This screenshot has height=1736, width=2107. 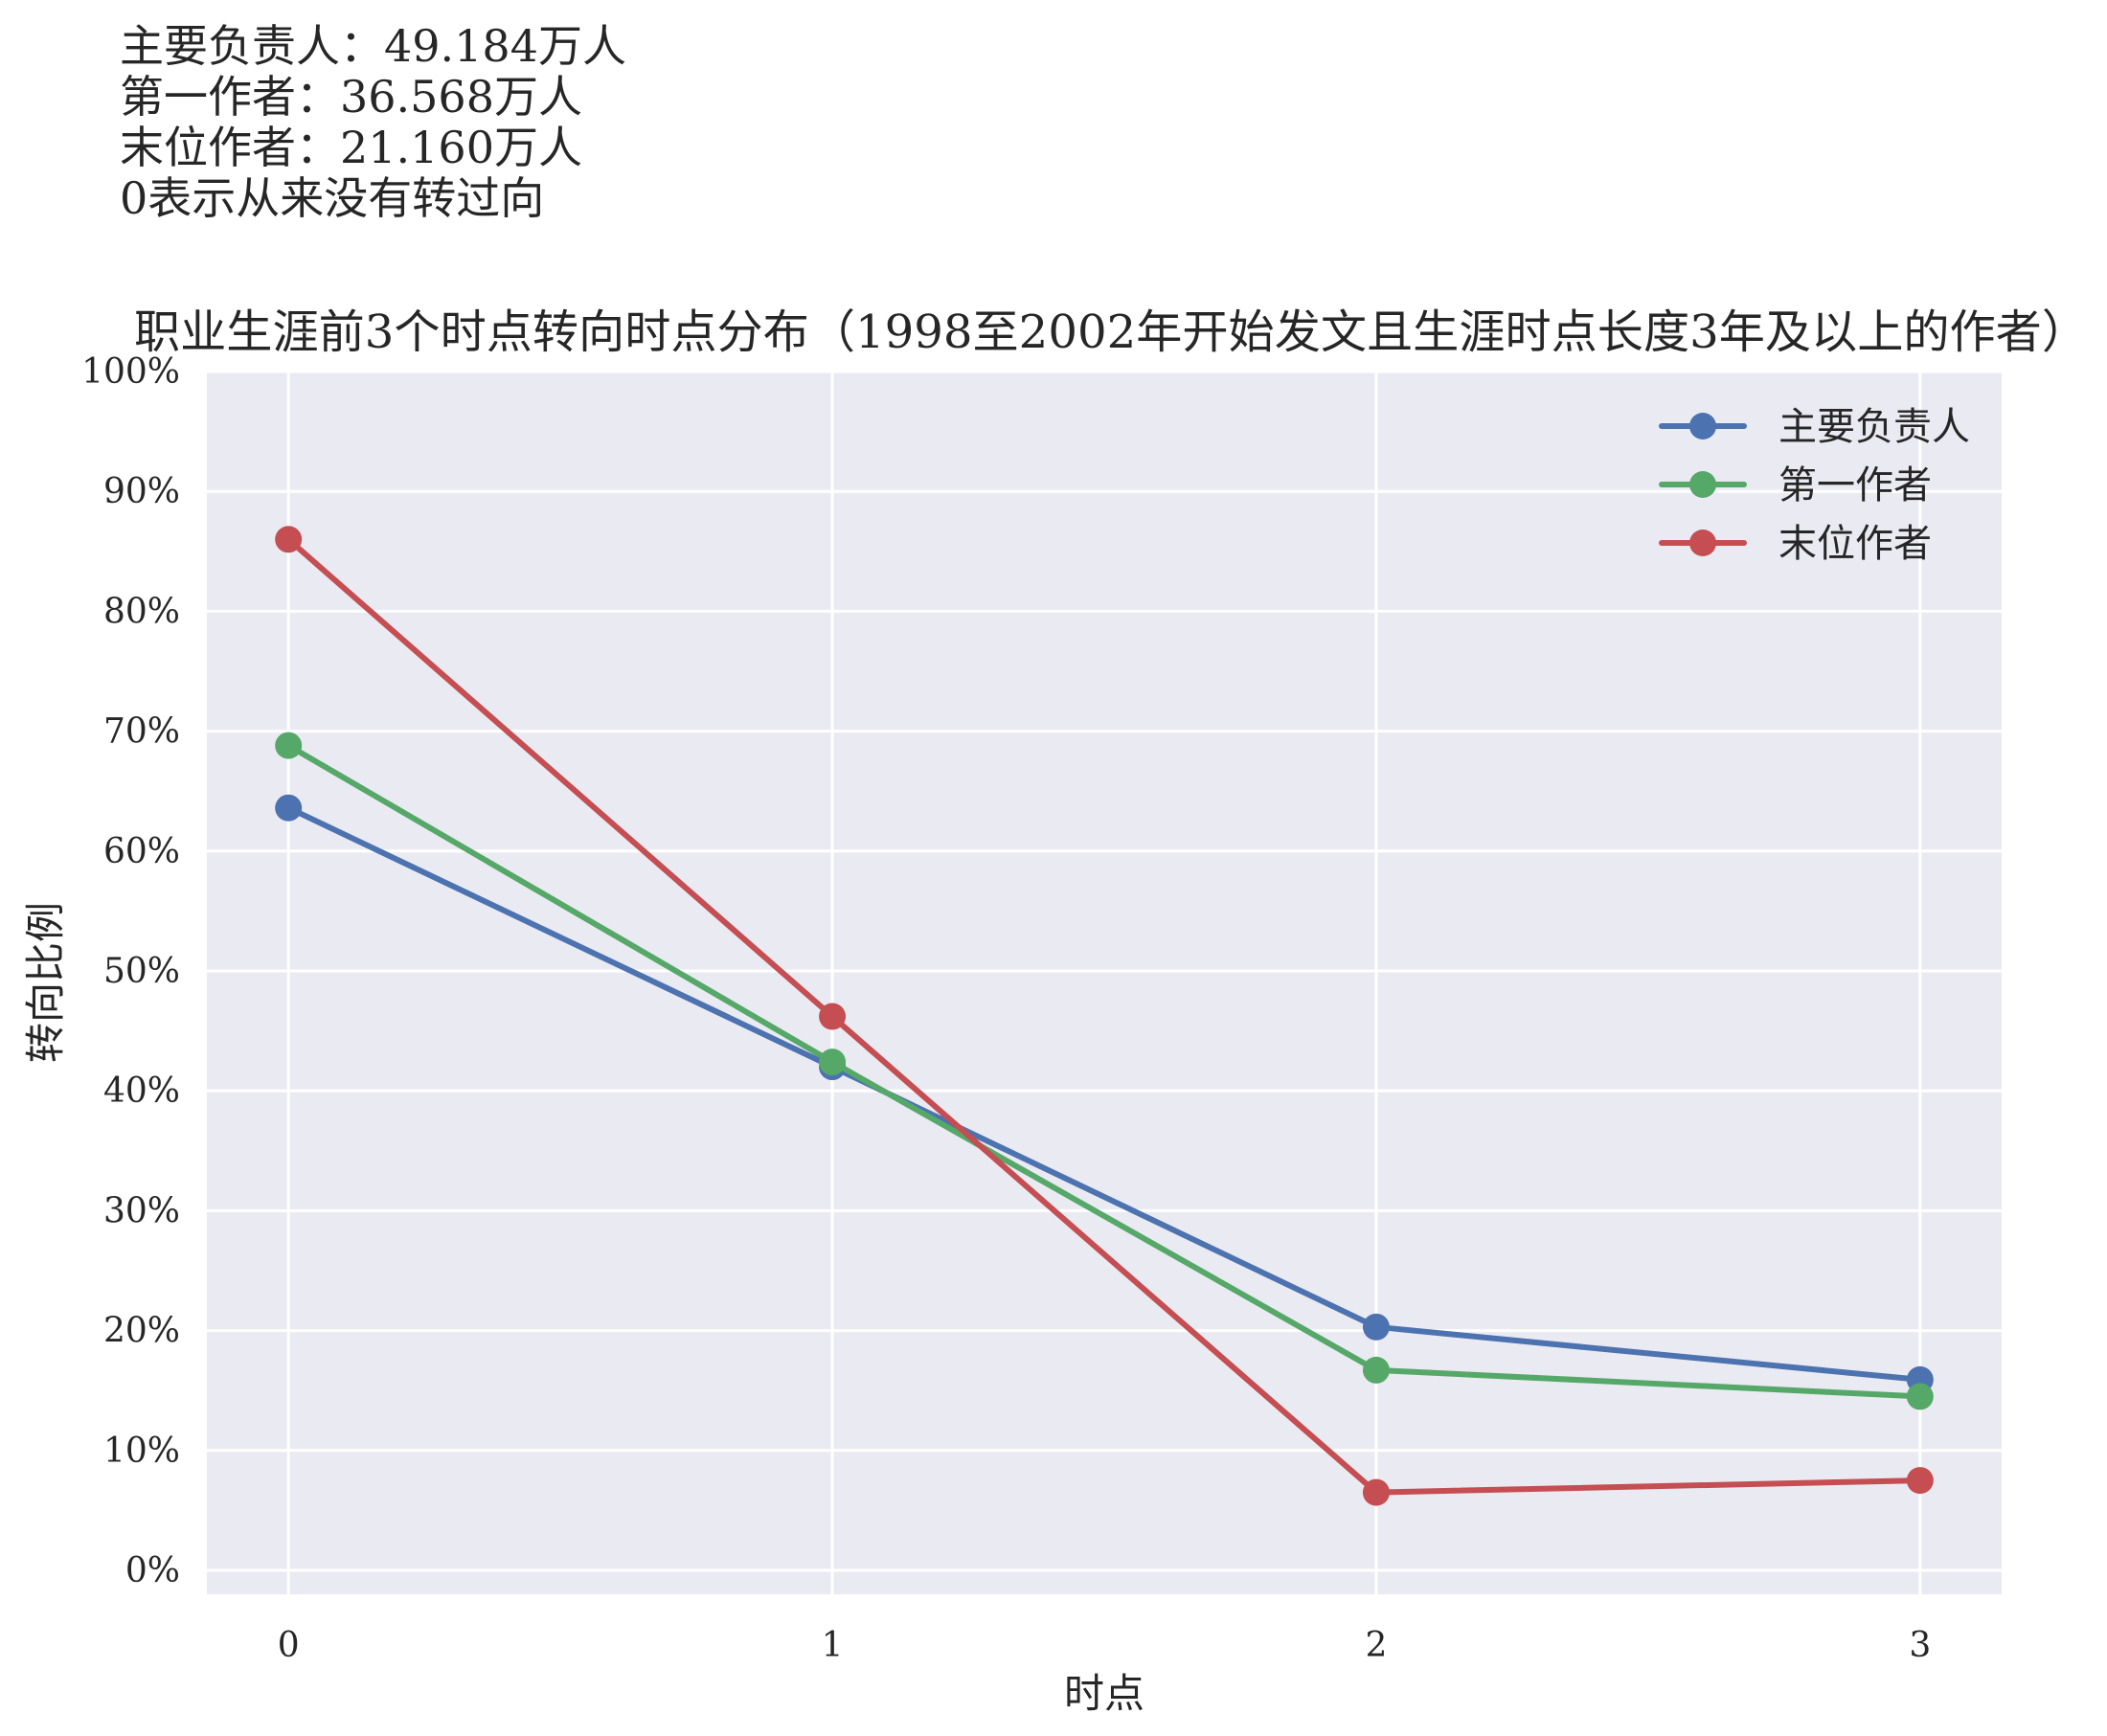 I want to click on y-tick-label: 10%, so click(x=141, y=1451).